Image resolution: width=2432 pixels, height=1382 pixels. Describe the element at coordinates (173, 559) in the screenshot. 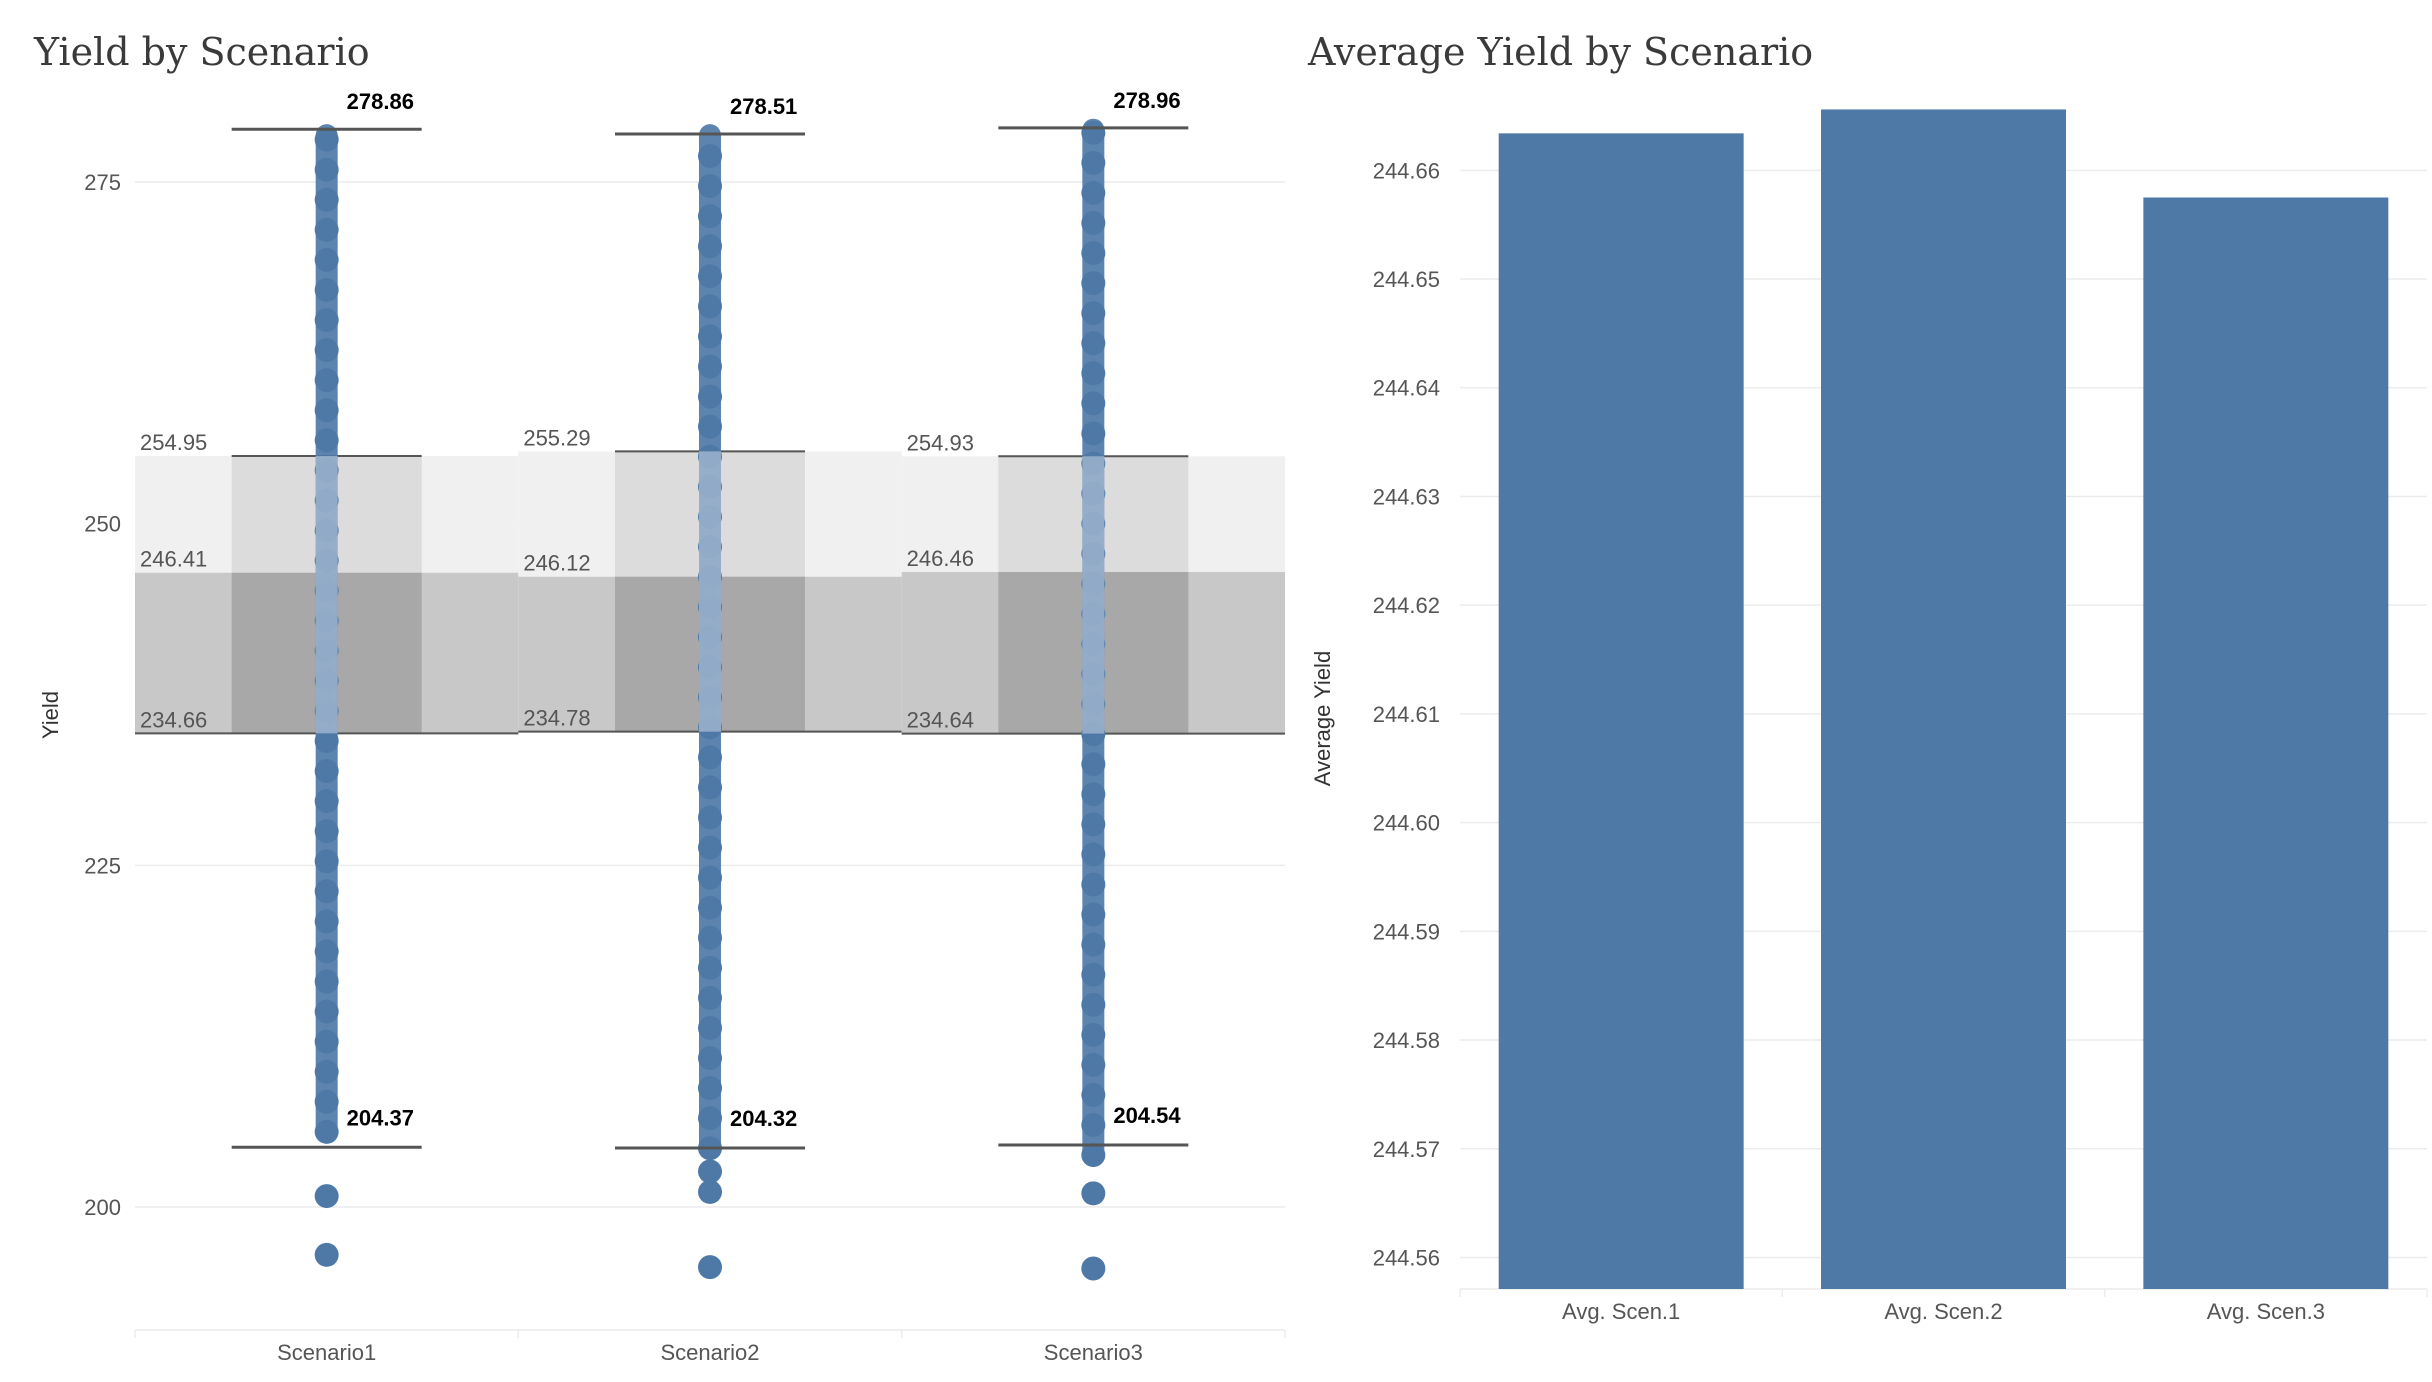

I see `mean-label: 246.41` at that location.